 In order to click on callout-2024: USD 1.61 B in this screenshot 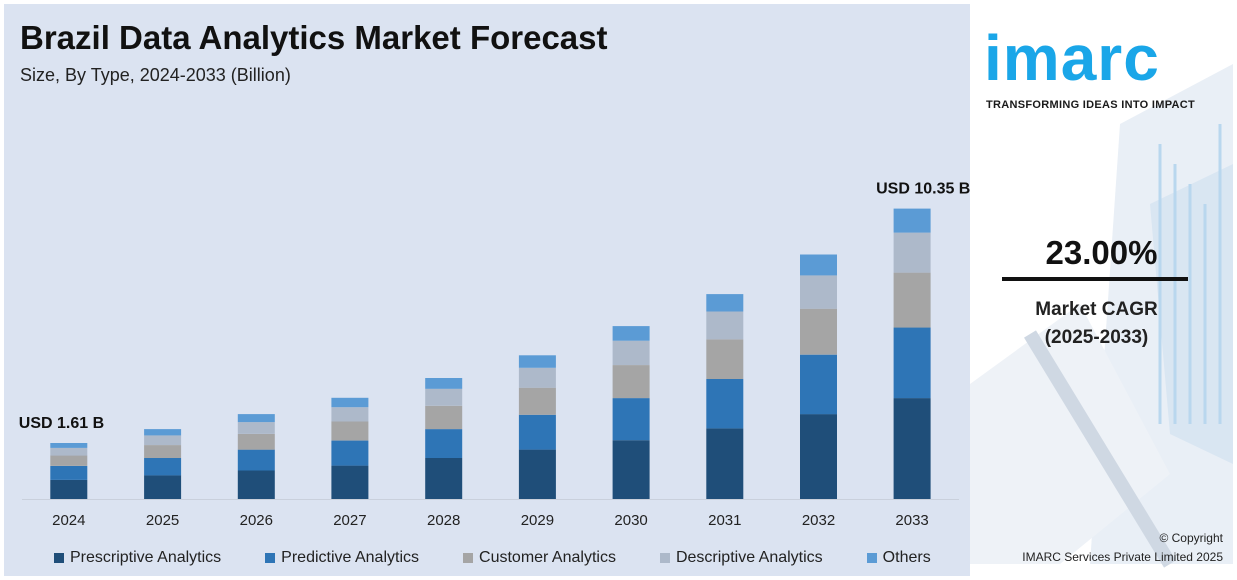, I will do `click(61, 423)`.